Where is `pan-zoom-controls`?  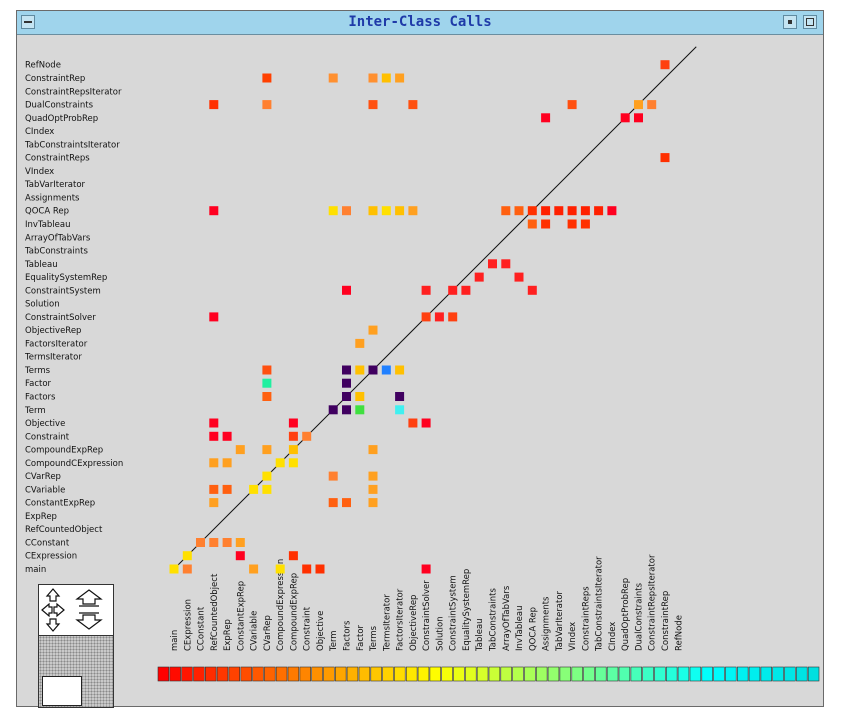
pan-zoom-controls is located at coordinates (76, 610).